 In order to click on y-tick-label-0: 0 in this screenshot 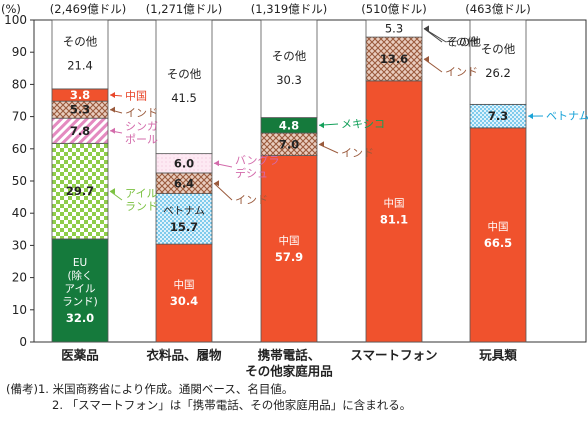, I will do `click(23, 342)`.